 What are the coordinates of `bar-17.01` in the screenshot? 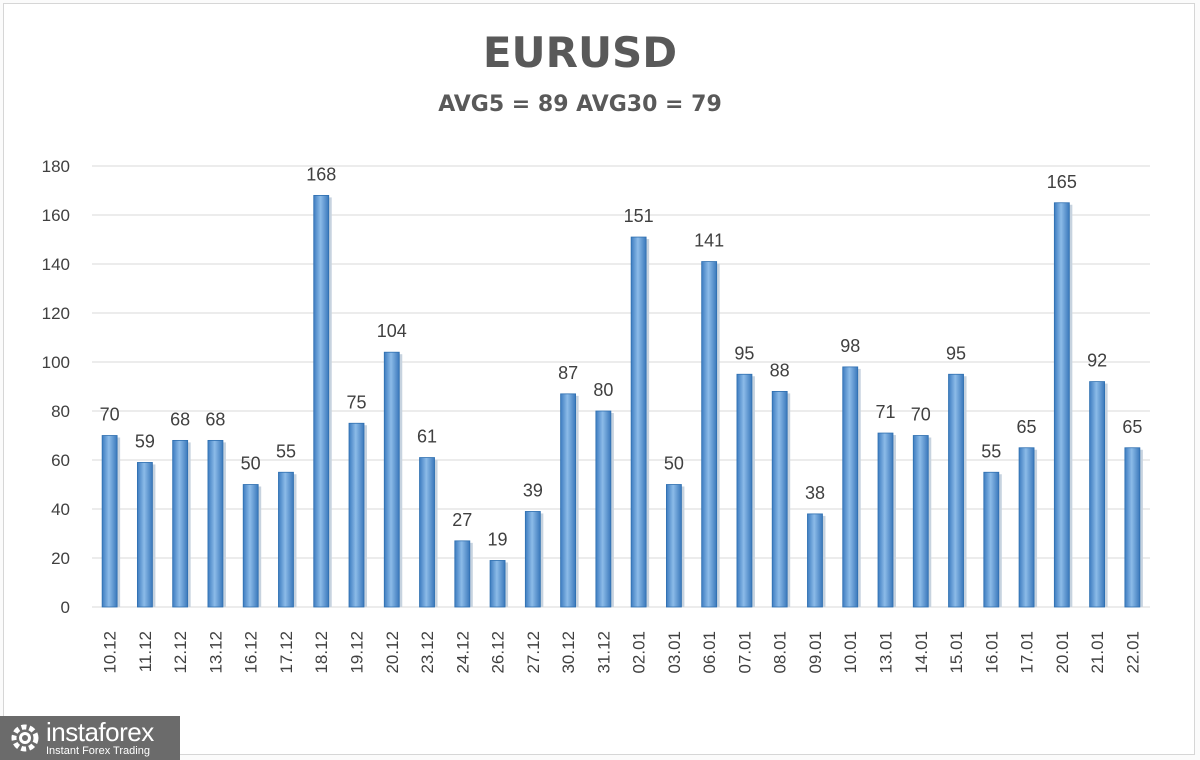 It's located at (1026, 527).